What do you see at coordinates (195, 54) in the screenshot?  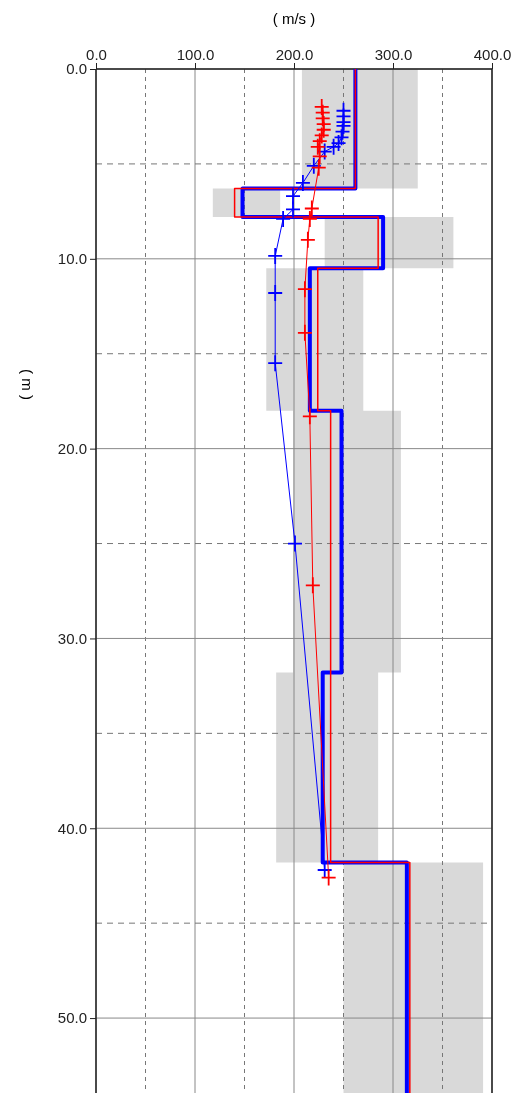 I see `x-tick-label: 100.0` at bounding box center [195, 54].